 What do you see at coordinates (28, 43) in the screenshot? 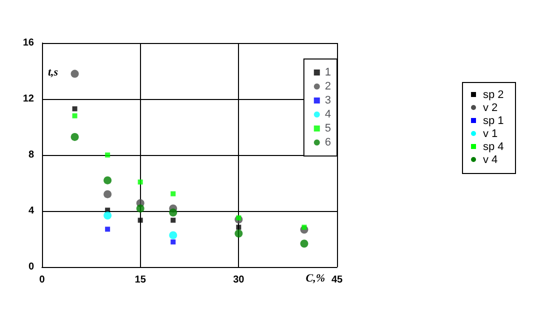
I see `y-tick-label: 16` at bounding box center [28, 43].